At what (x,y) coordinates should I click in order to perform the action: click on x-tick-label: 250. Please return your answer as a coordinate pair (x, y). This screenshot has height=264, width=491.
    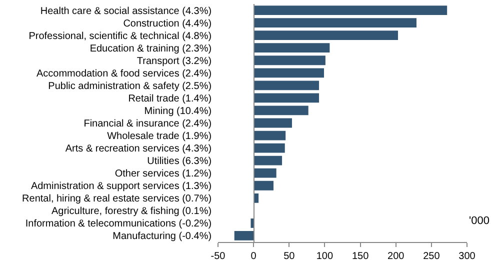
    Looking at the image, I should click on (431, 256).